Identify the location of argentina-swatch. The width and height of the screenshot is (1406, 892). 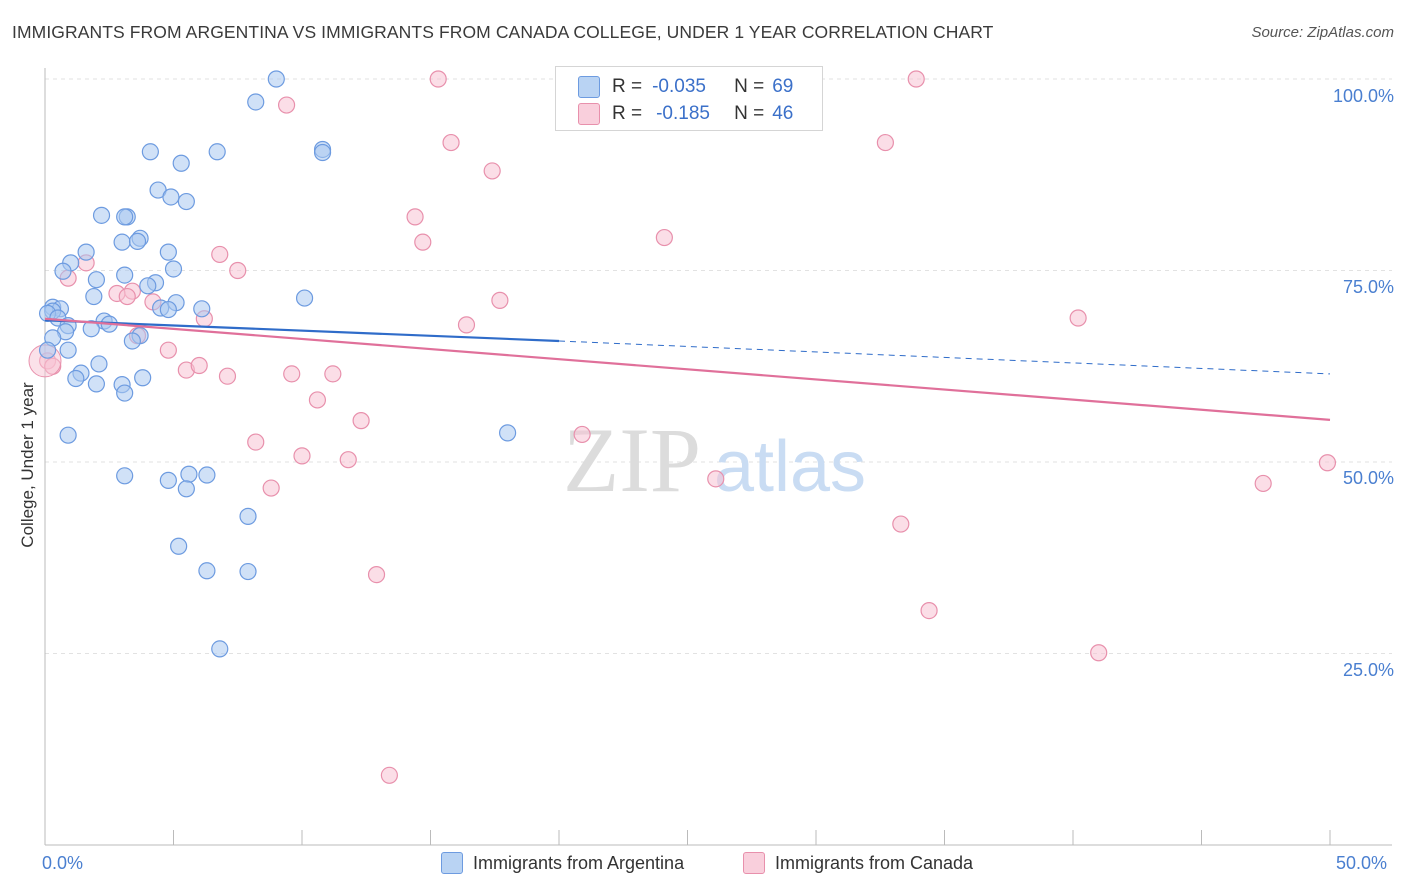
(589, 87).